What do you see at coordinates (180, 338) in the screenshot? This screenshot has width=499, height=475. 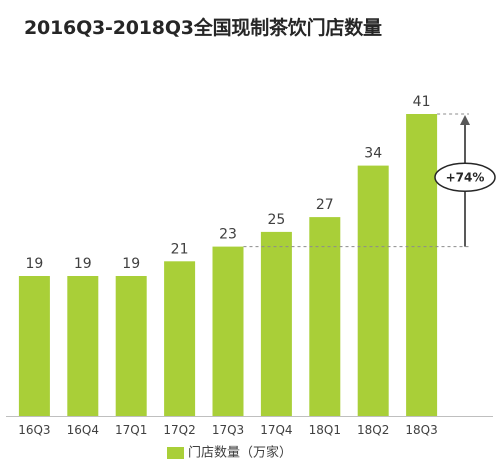 I see `bar-17Q2` at bounding box center [180, 338].